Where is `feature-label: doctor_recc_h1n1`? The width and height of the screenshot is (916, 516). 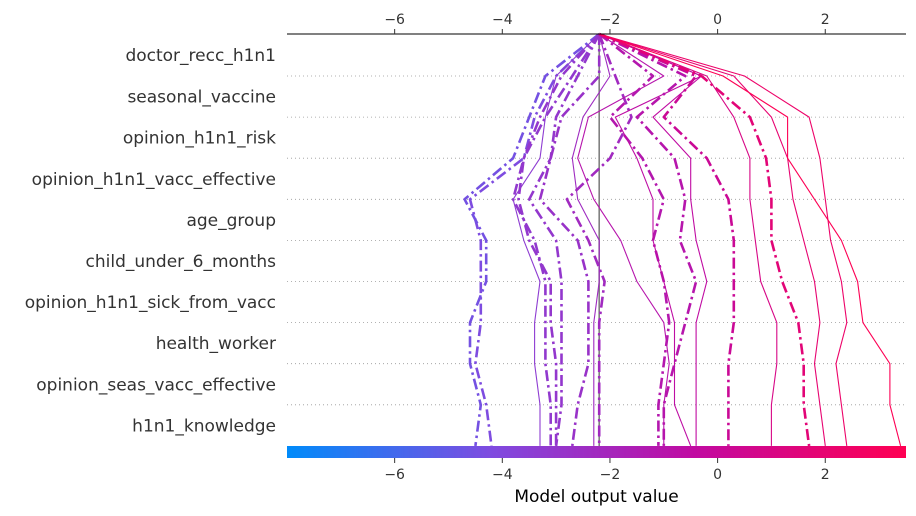 feature-label: doctor_recc_h1n1 is located at coordinates (200, 56).